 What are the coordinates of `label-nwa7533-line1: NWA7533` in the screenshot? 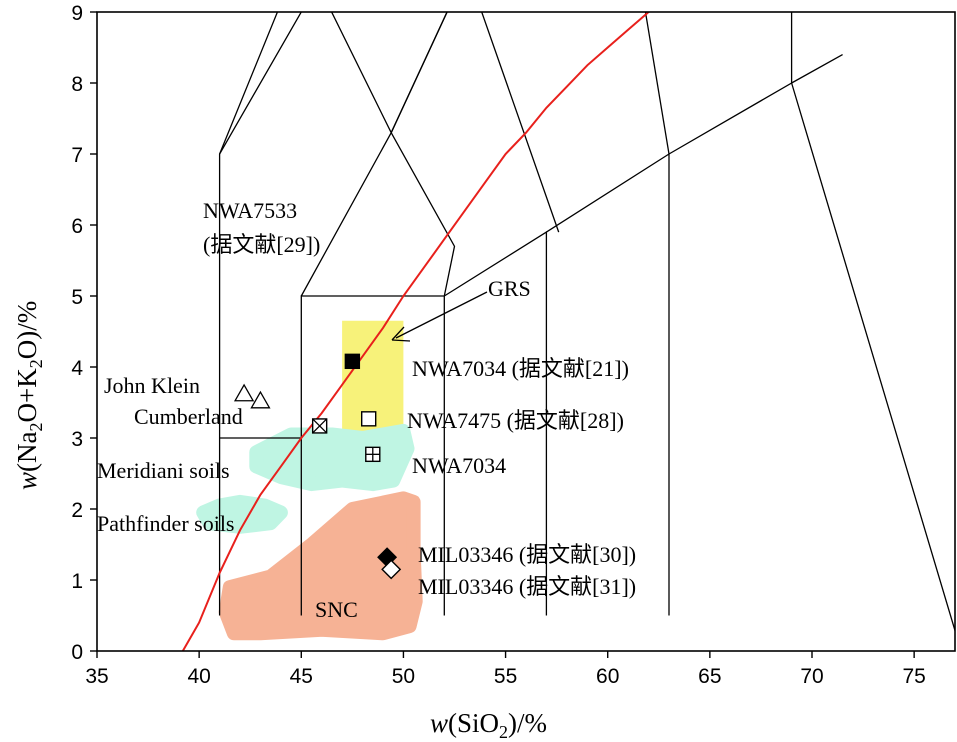 It's located at (250, 210).